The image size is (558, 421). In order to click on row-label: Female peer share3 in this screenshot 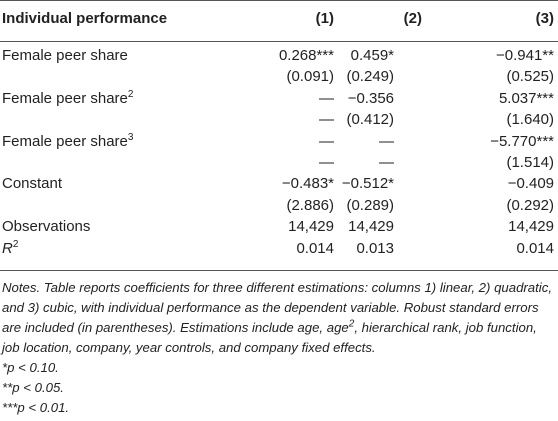, I will do `click(68, 140)`.